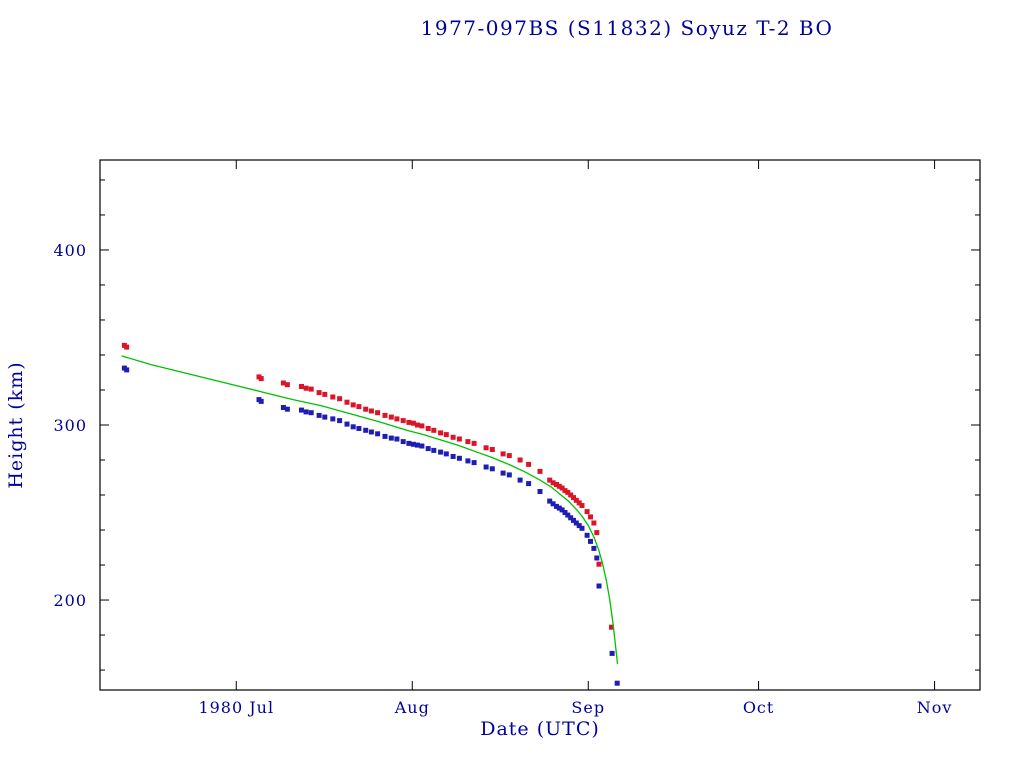 The image size is (1024, 768). Describe the element at coordinates (412, 707) in the screenshot. I see `x-tick-label: Aug` at that location.